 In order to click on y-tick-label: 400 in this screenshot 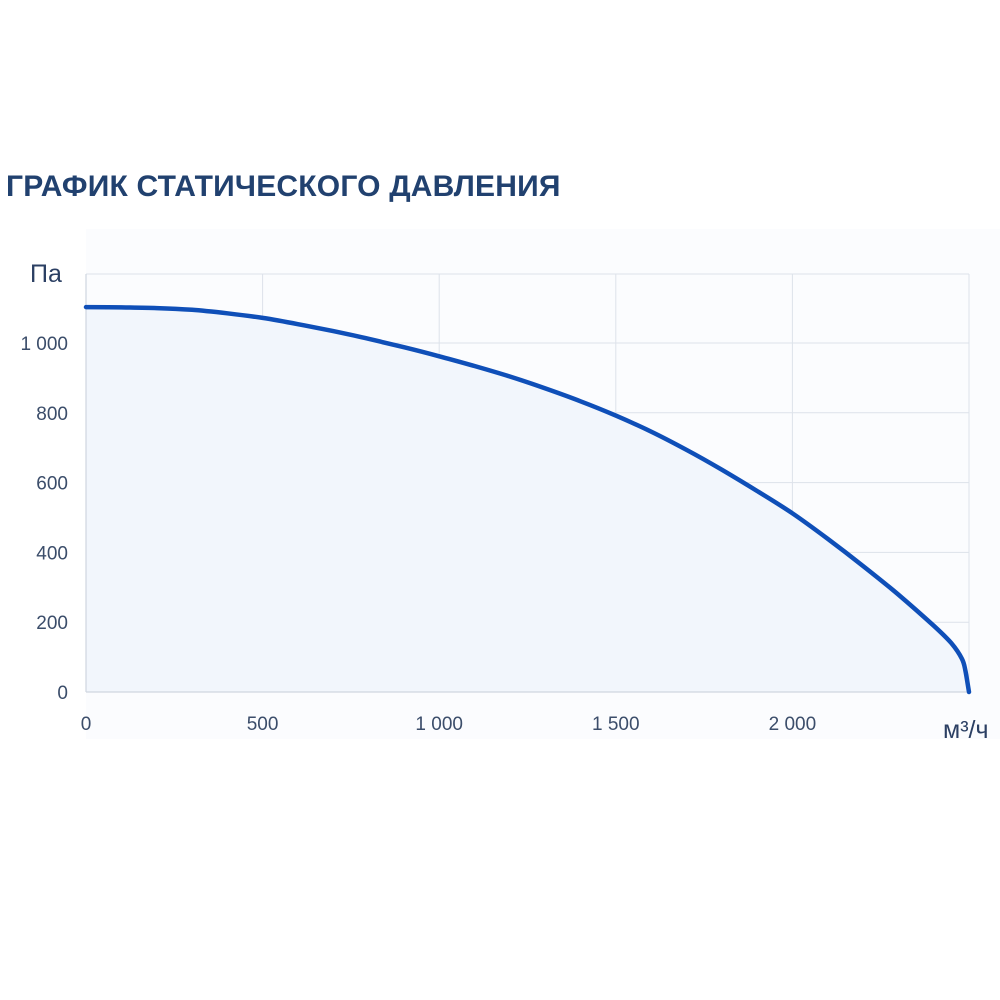, I will do `click(52, 553)`.